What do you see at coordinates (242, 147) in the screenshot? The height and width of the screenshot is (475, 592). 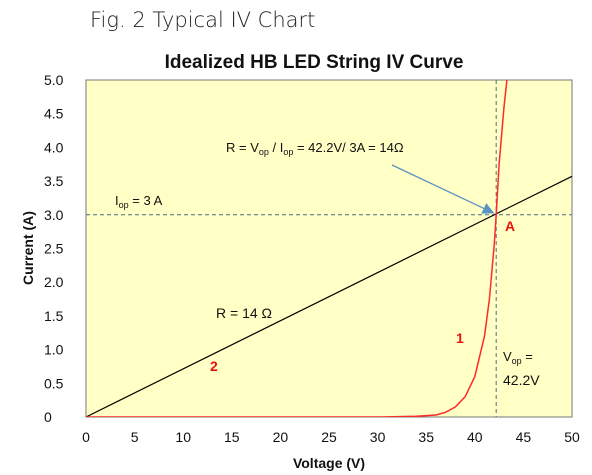 I see `formula-part-1: R = V` at bounding box center [242, 147].